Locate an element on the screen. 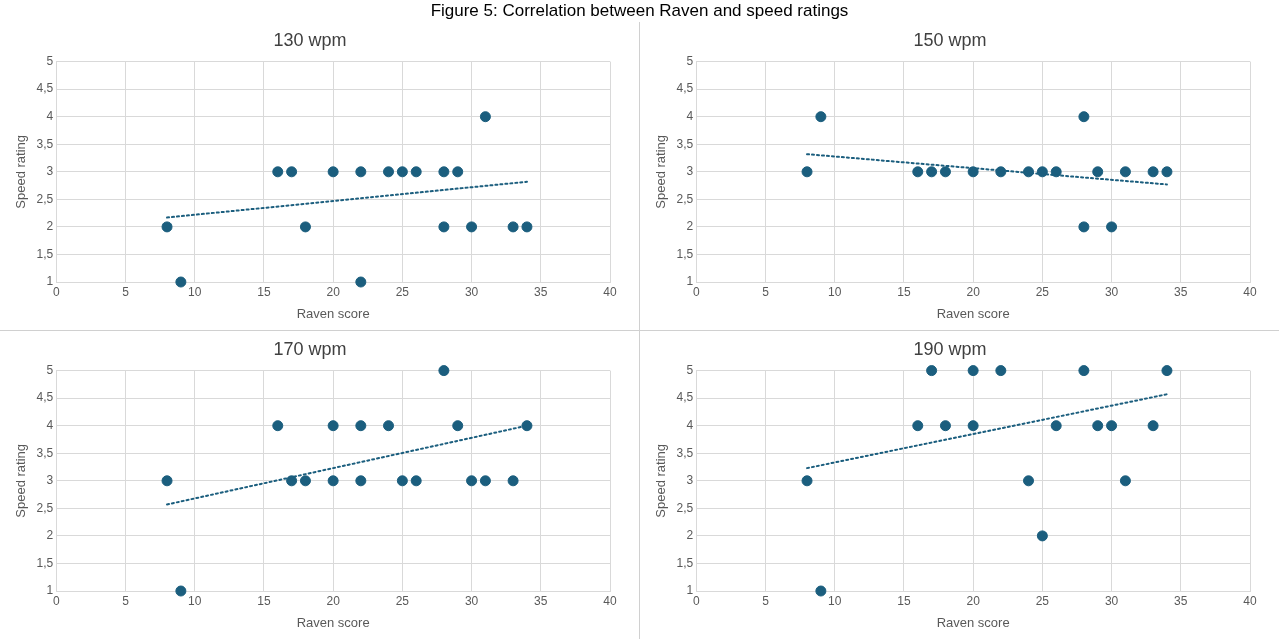  chart-title: 150 wpm is located at coordinates (950, 39).